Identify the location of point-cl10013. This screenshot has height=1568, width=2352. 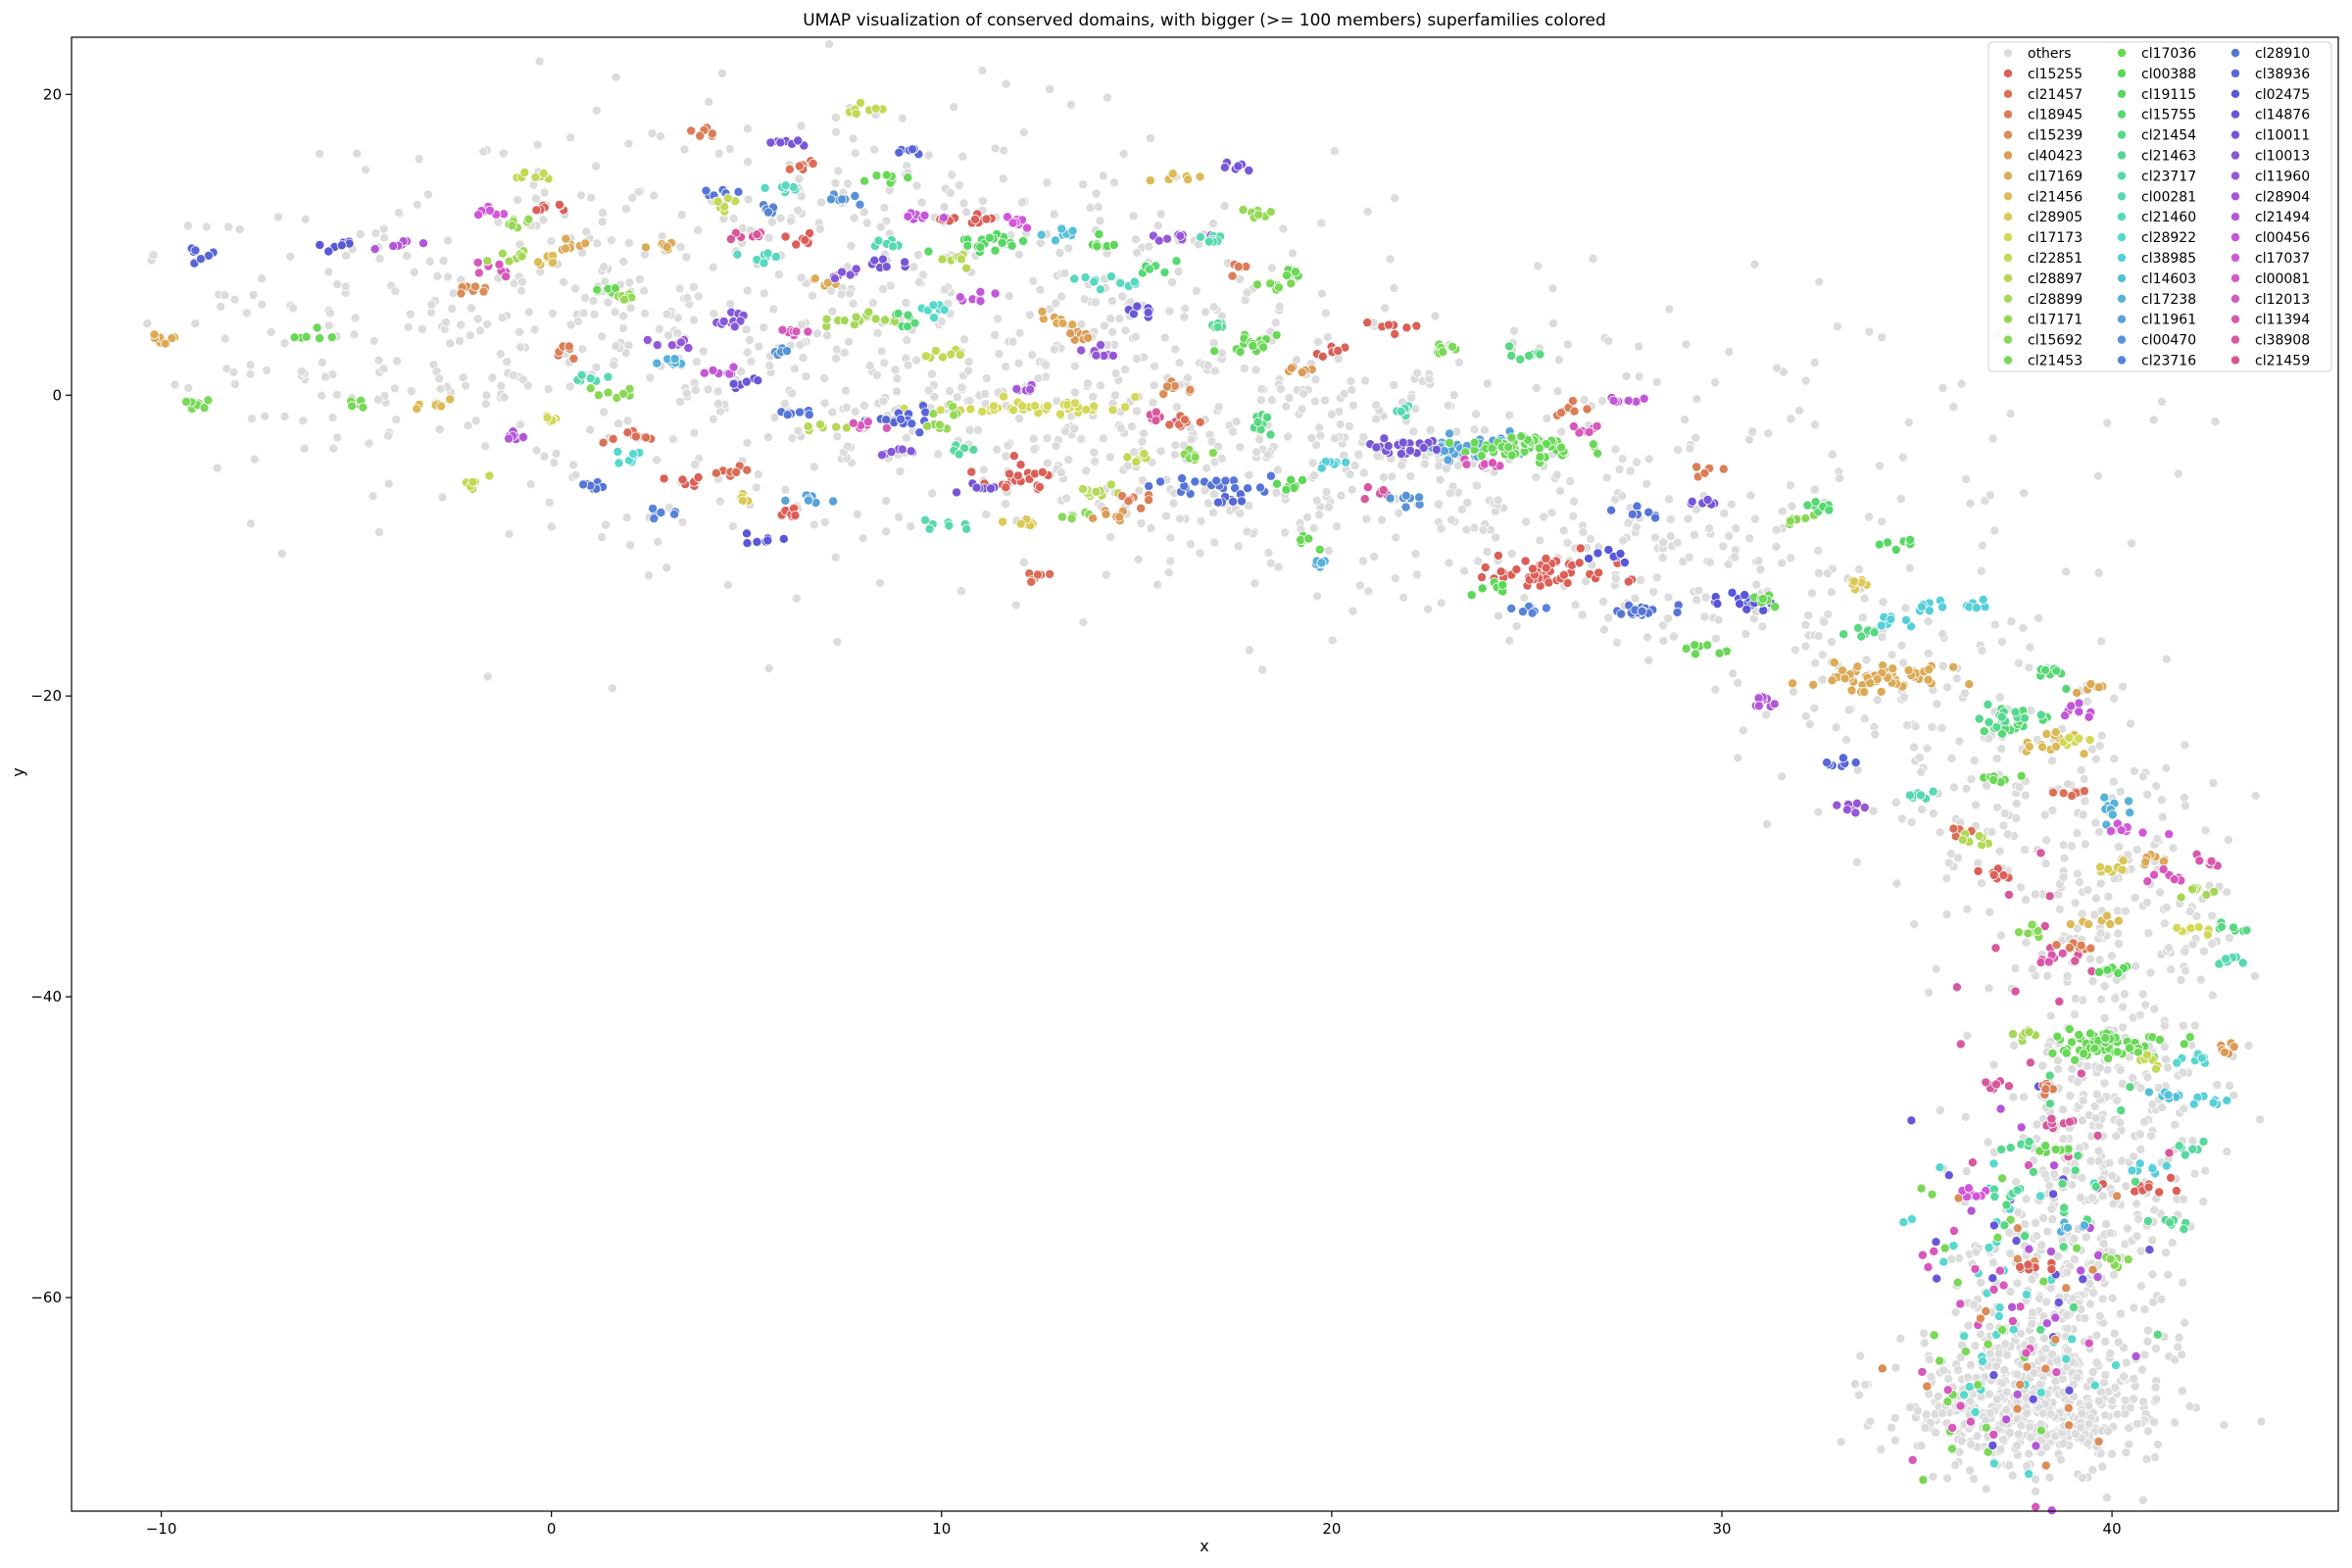
(834, 278).